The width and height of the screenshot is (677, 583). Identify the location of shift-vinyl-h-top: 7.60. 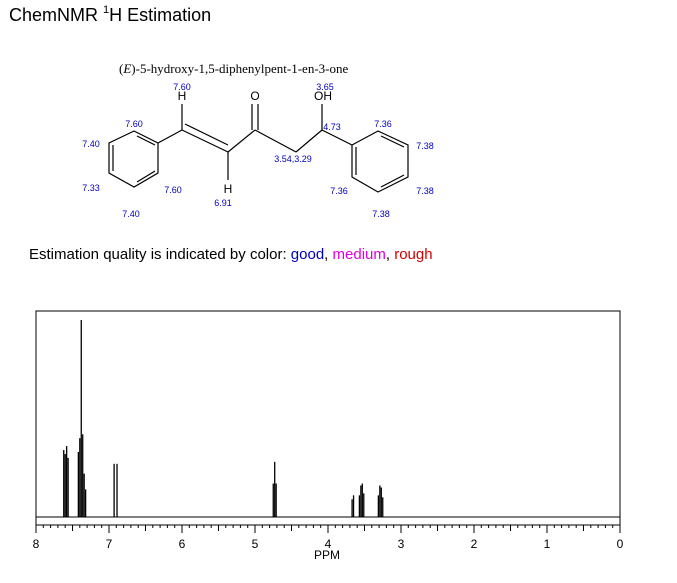
(182, 87).